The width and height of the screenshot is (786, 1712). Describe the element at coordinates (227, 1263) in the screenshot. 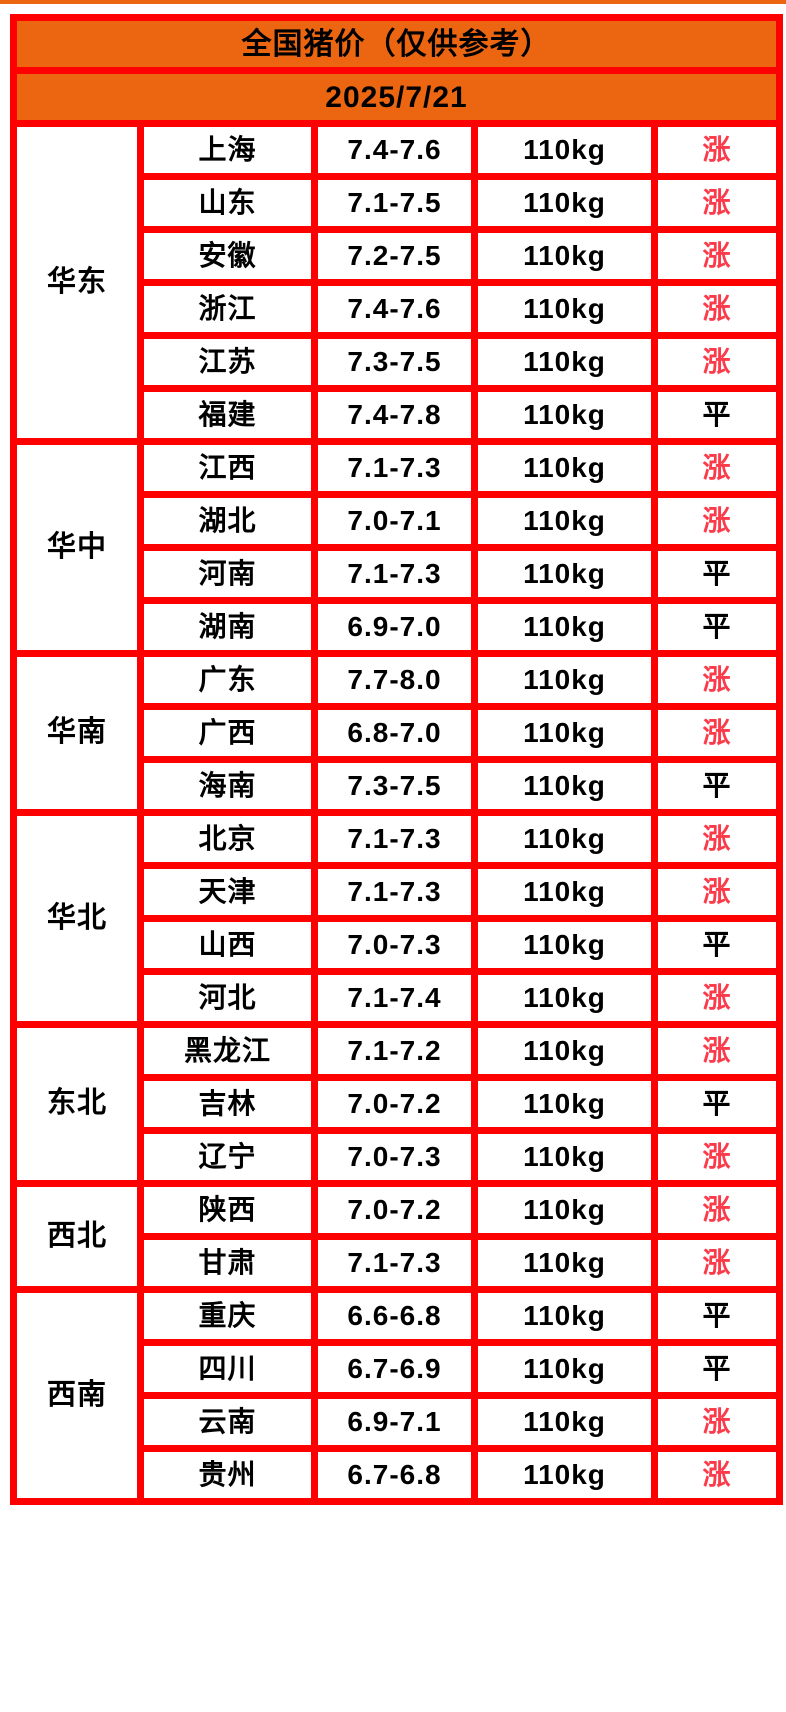

I see `province-cell: 甘肃` at that location.